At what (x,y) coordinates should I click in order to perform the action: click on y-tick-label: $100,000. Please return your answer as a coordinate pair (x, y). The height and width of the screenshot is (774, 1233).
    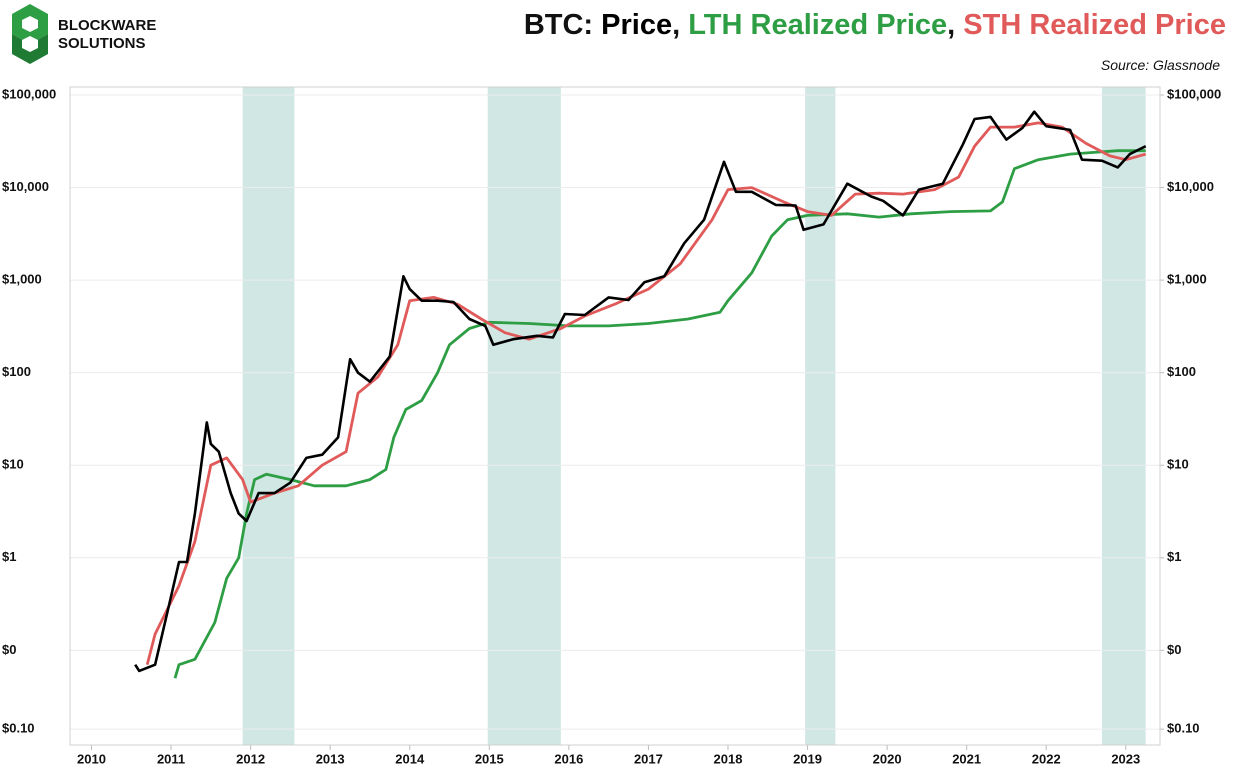
    Looking at the image, I should click on (29, 93).